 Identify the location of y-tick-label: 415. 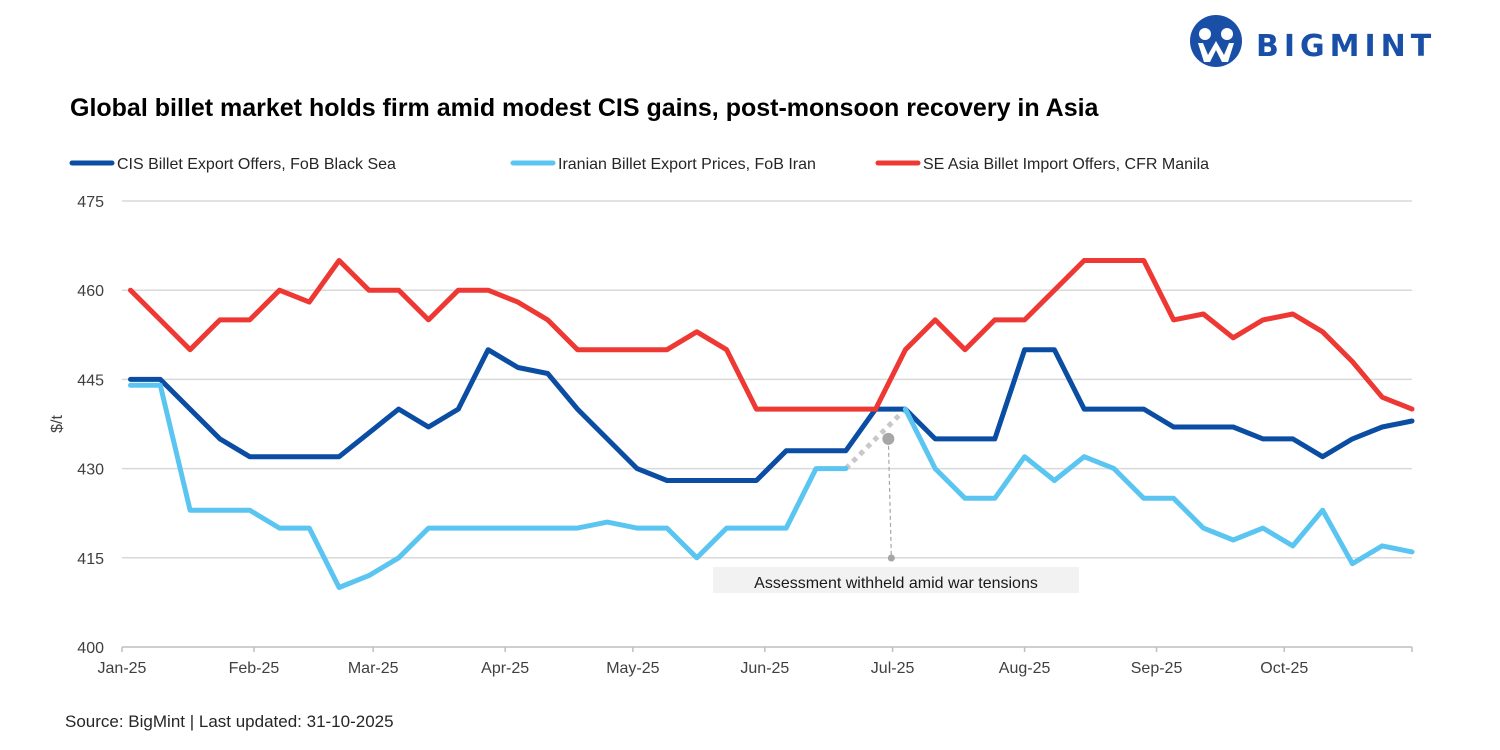
(90, 559).